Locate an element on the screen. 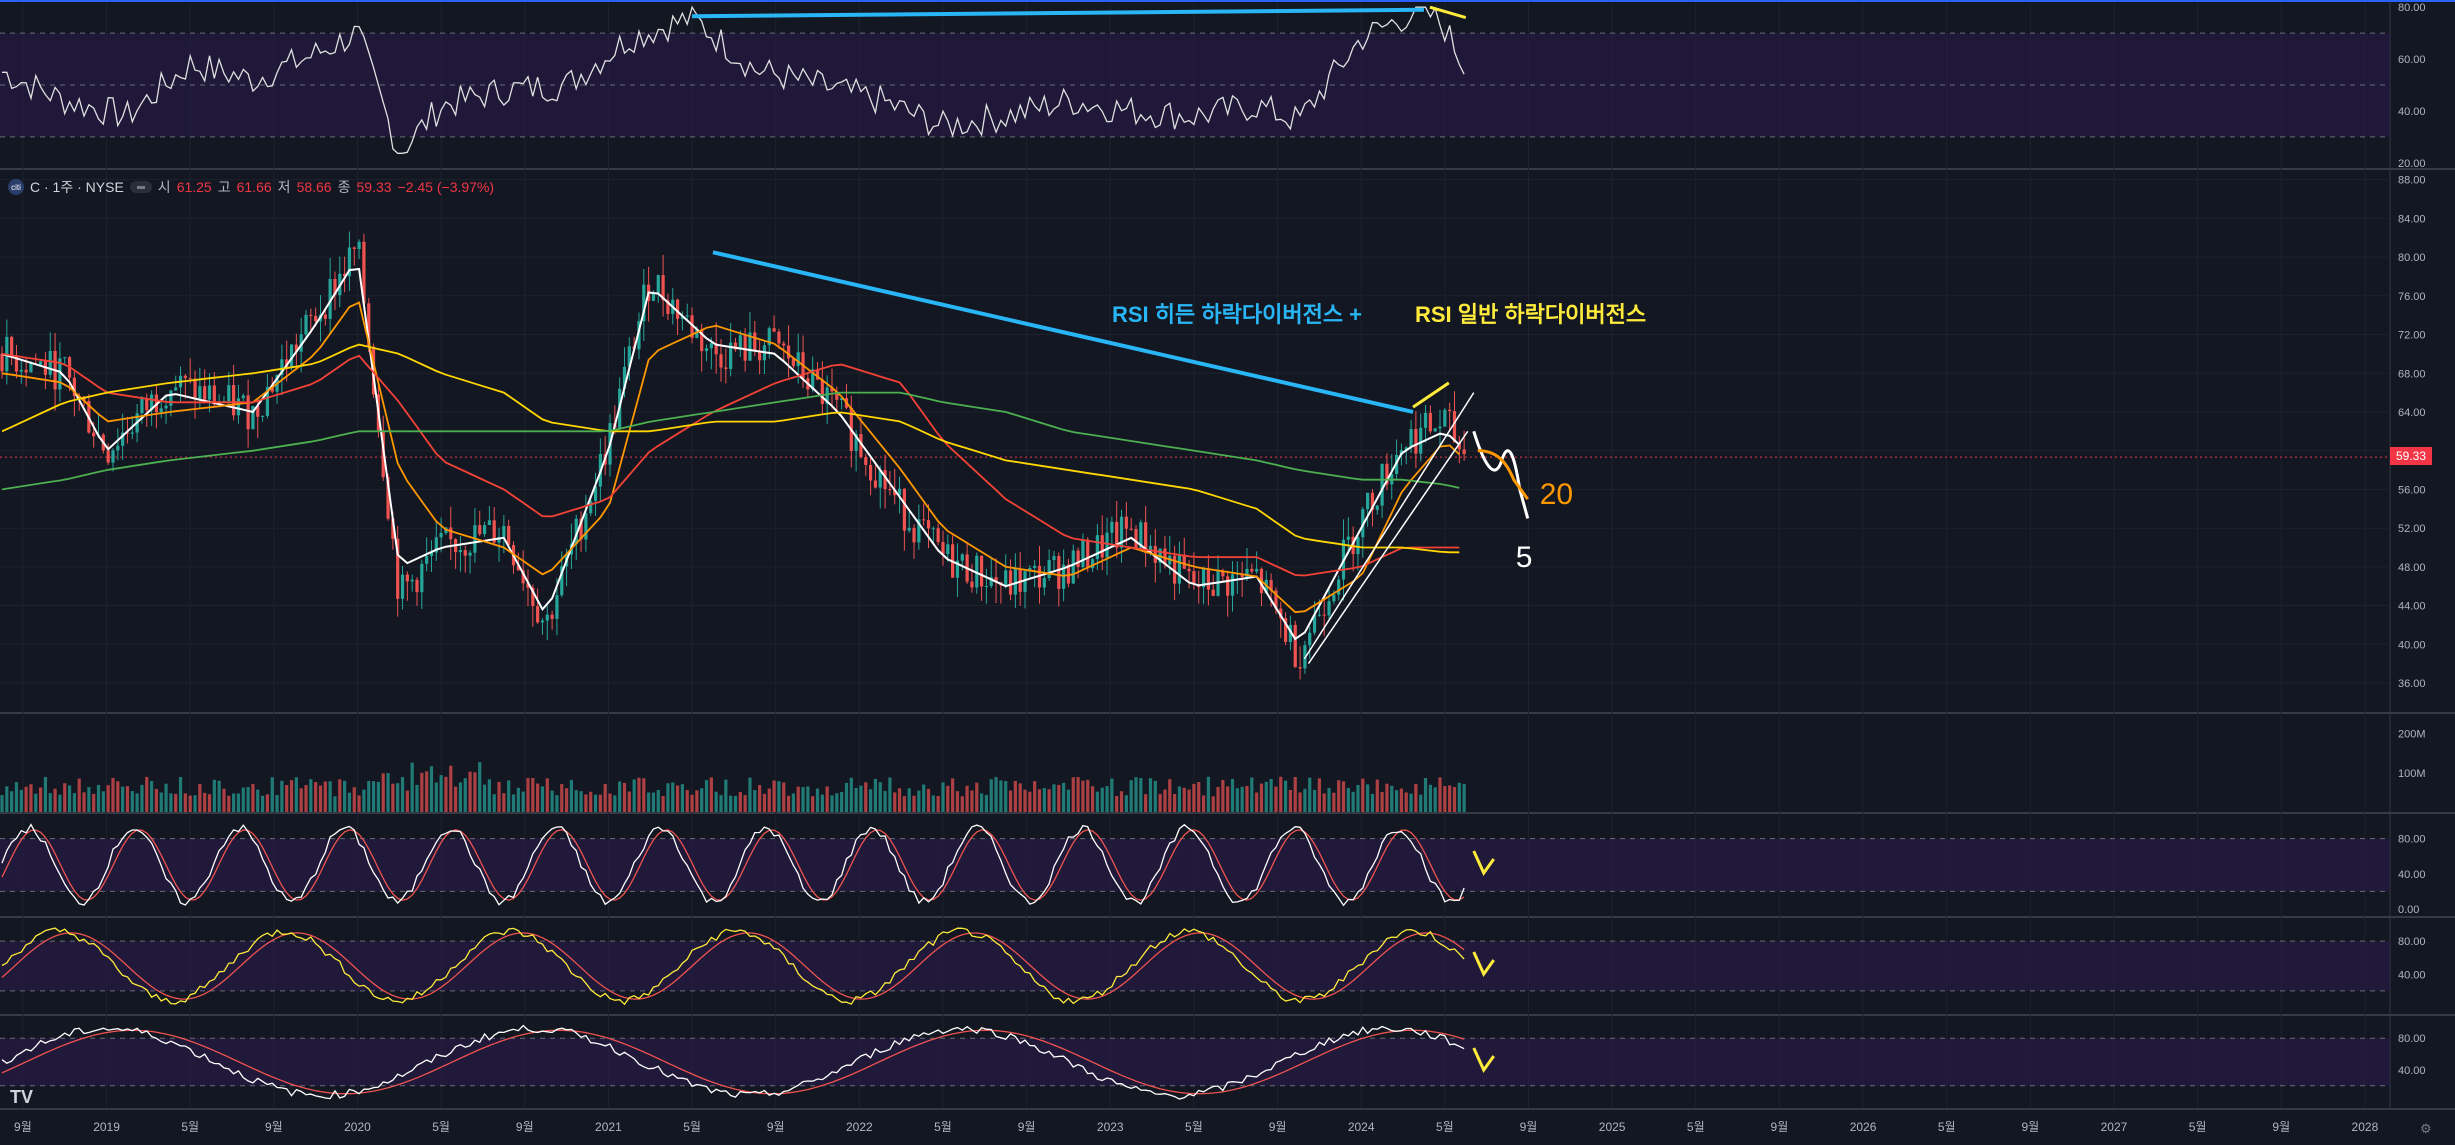  price-y-tick: 48.00 is located at coordinates (2412, 568).